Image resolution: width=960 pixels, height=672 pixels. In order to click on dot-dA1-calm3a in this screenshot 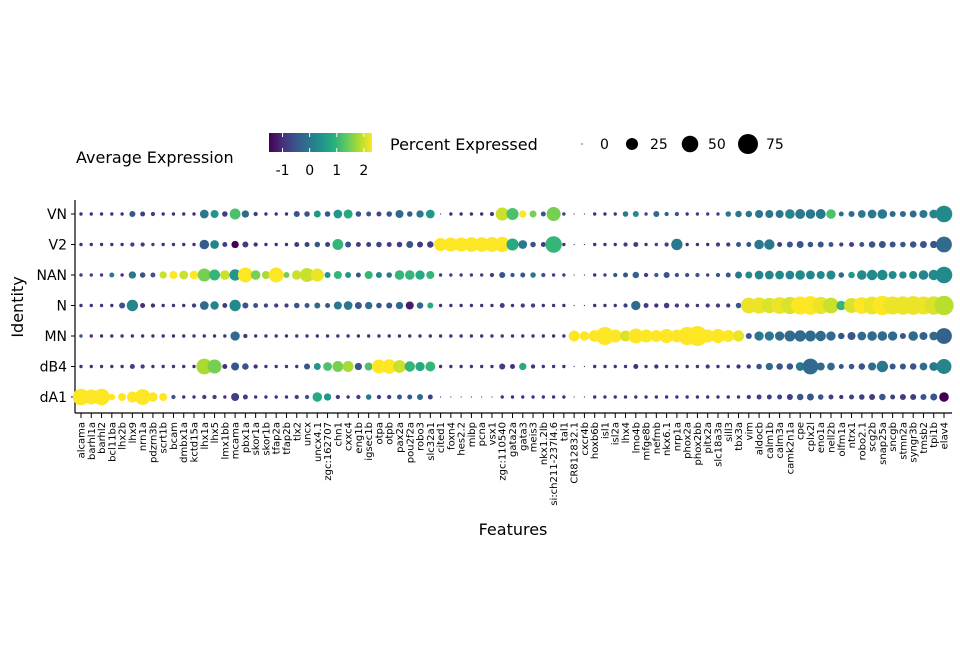, I will do `click(780, 397)`.